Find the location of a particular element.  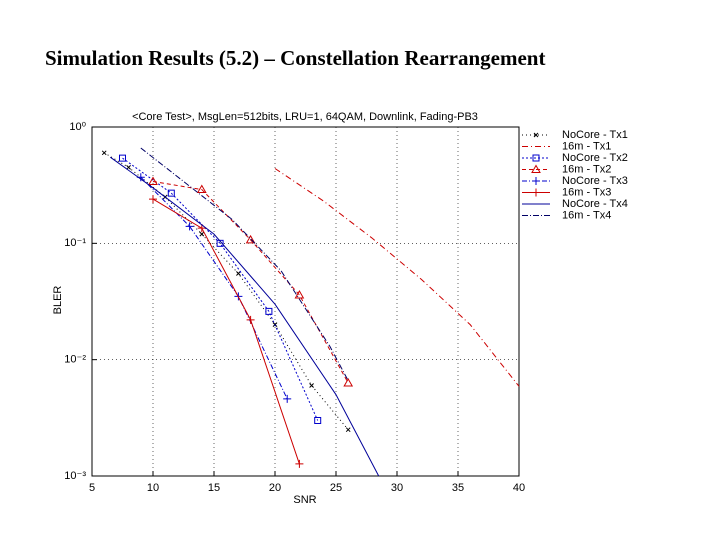

x-tick-label: 10 is located at coordinates (153, 488).